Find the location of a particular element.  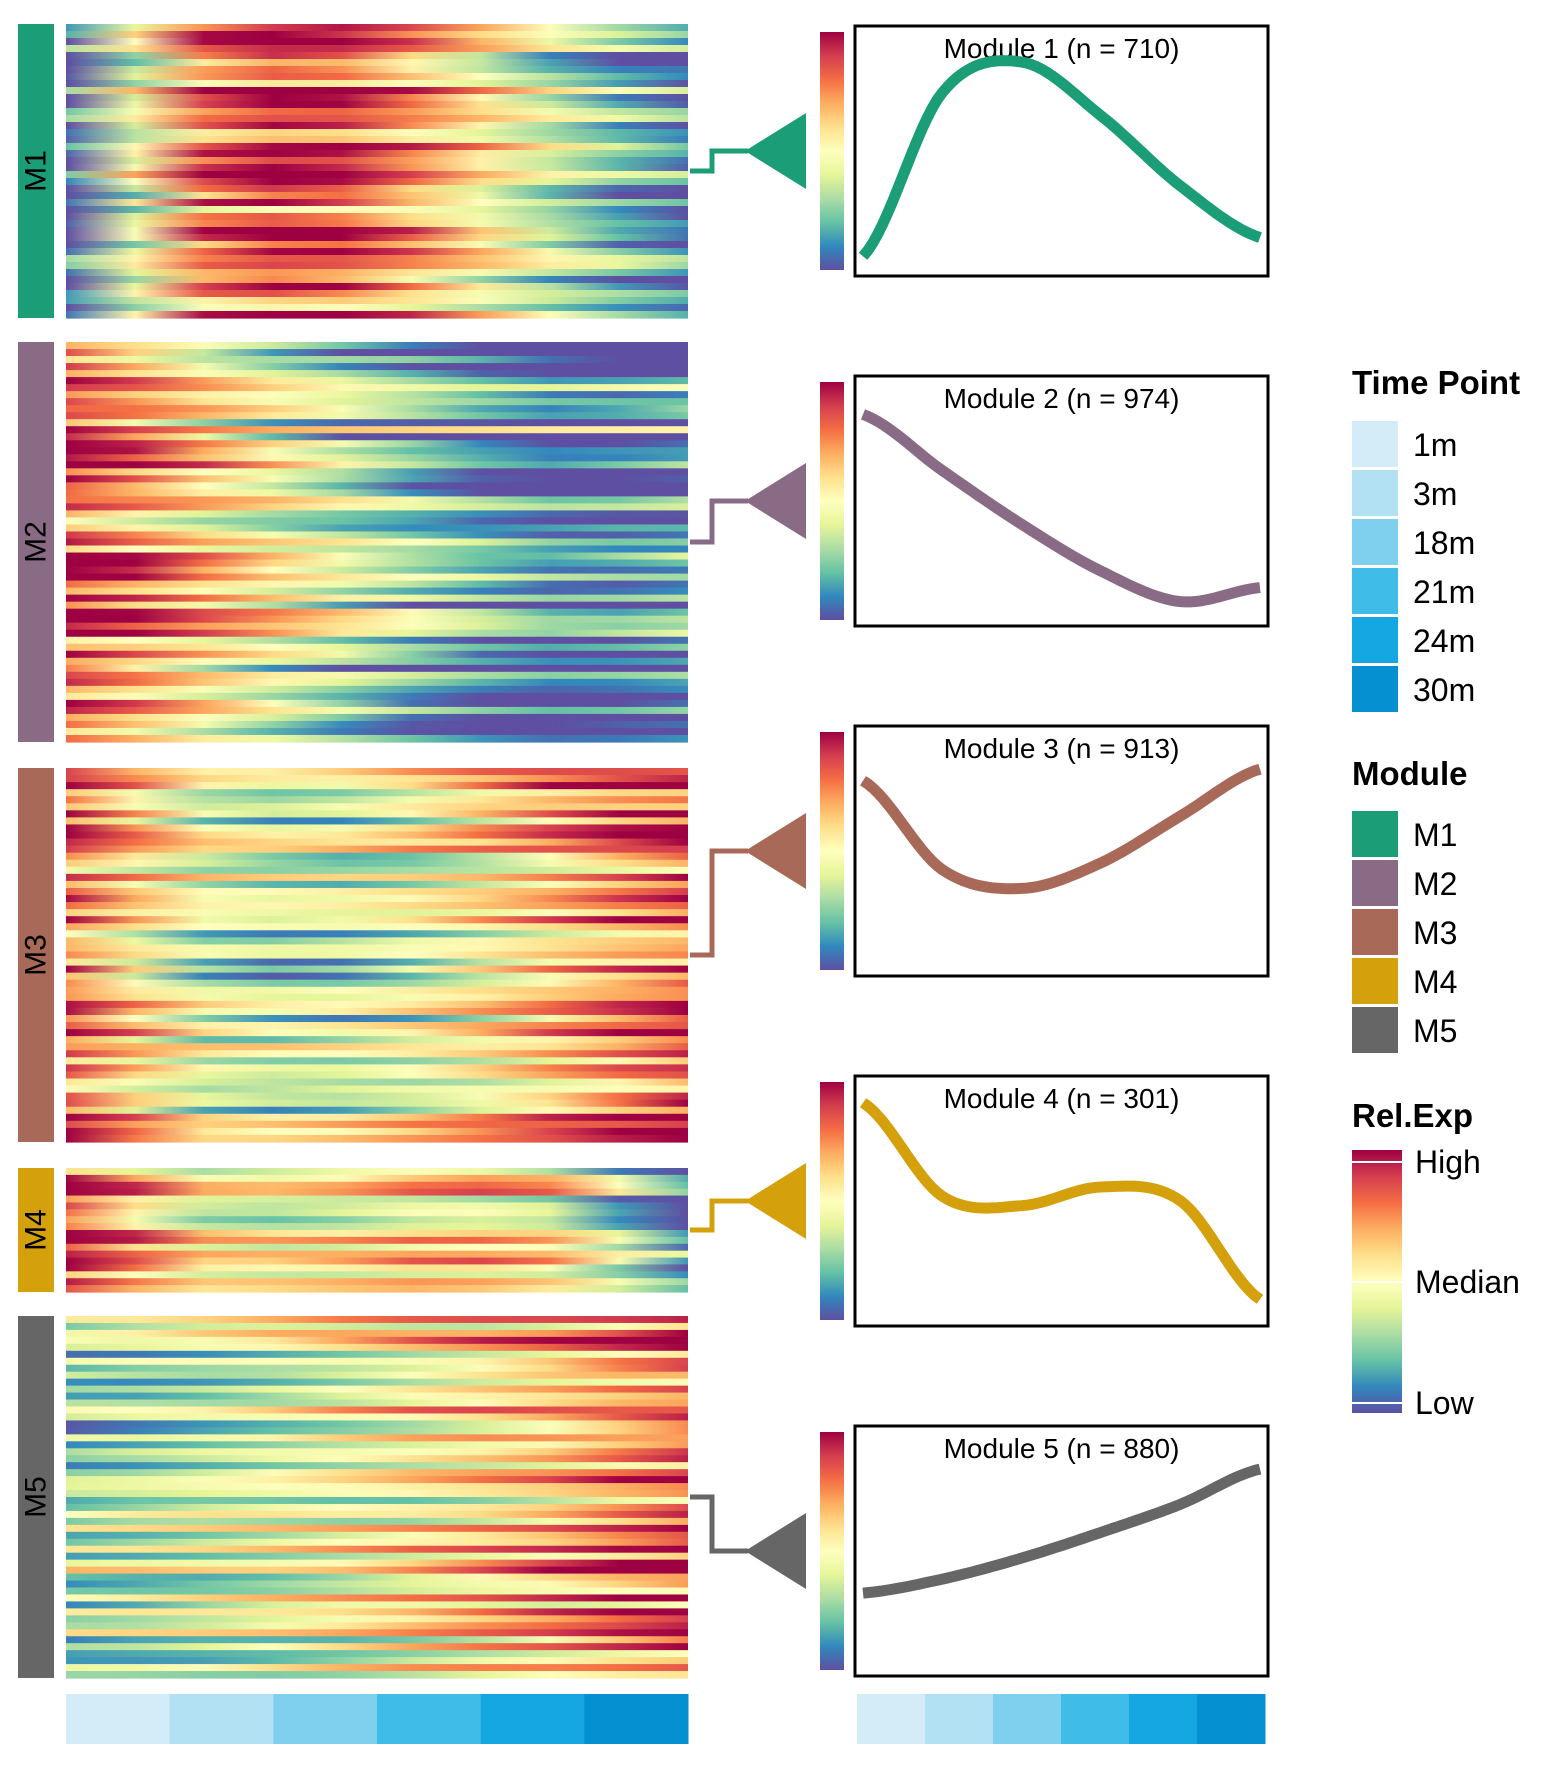

trend-plot-frame is located at coordinates (1061, 151).